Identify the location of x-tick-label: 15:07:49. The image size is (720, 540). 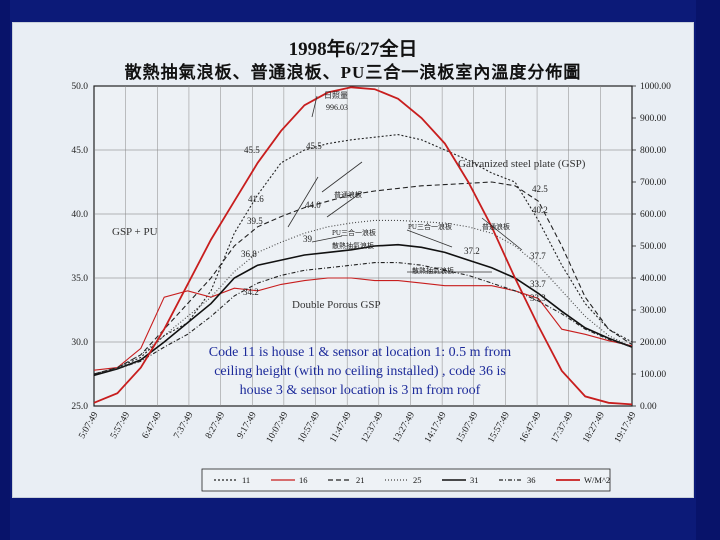
(468, 427).